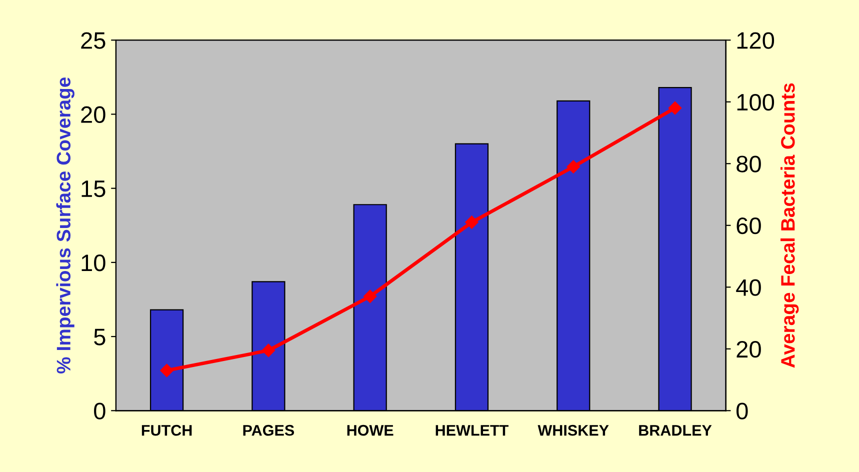 The image size is (859, 472). Describe the element at coordinates (742, 411) in the screenshot. I see `y2-tick-label: 0` at that location.